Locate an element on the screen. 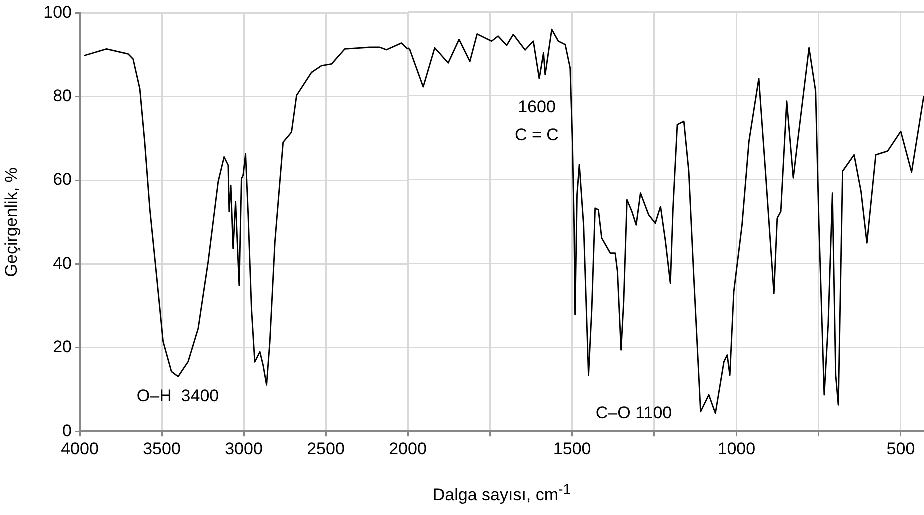 This screenshot has height=515, width=924. y-tick-label: 20 is located at coordinates (62, 347).